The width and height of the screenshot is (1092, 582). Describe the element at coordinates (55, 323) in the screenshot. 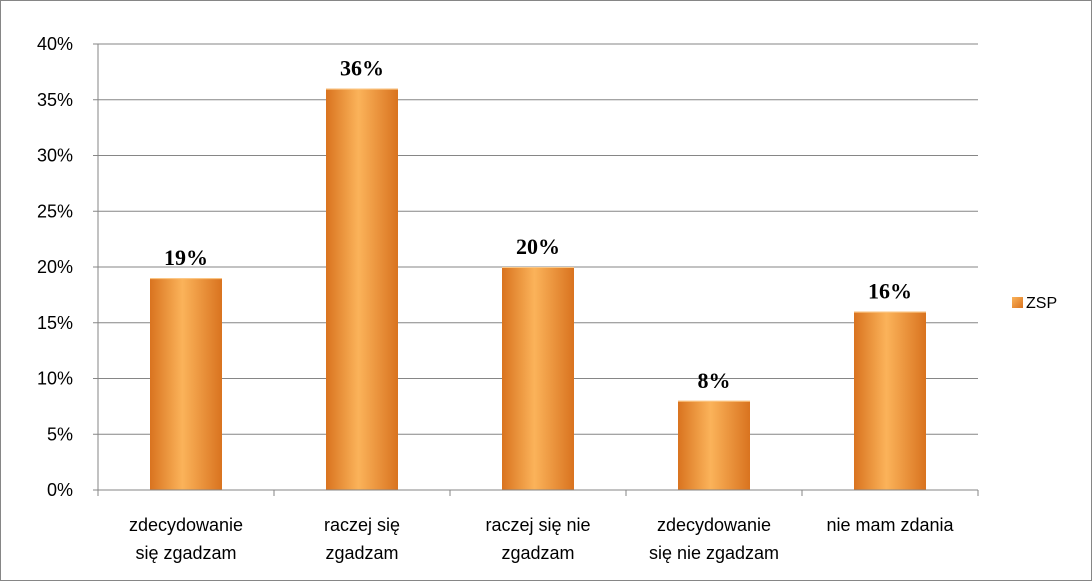

I see `y-tick-label: 15%` at that location.